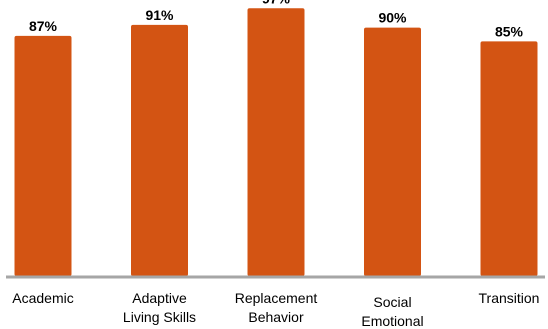 The width and height of the screenshot is (548, 329). What do you see at coordinates (392, 321) in the screenshot?
I see `category-label: Emotional` at bounding box center [392, 321].